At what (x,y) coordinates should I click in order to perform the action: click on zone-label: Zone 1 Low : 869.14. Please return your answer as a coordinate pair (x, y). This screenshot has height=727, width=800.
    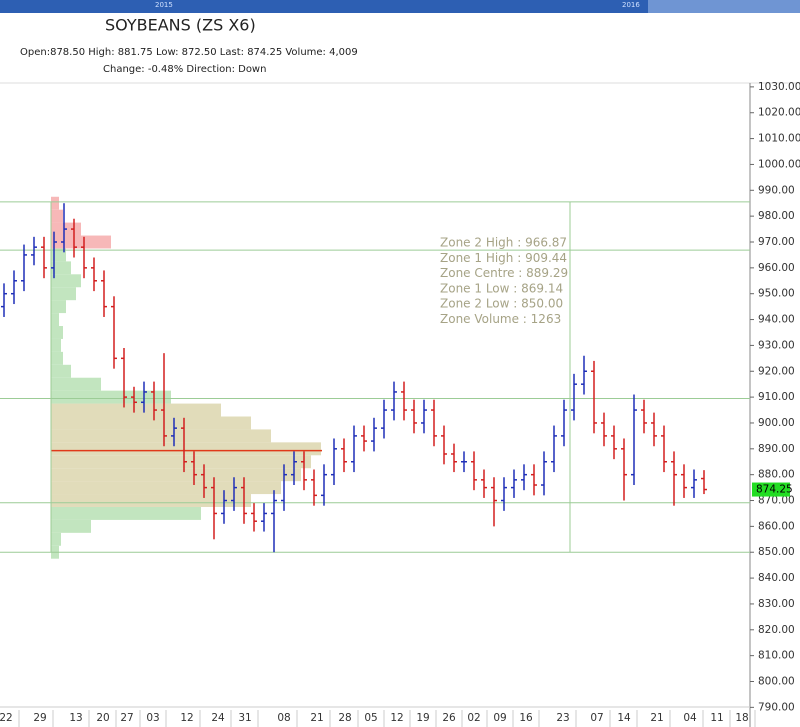
    Looking at the image, I should click on (501, 288).